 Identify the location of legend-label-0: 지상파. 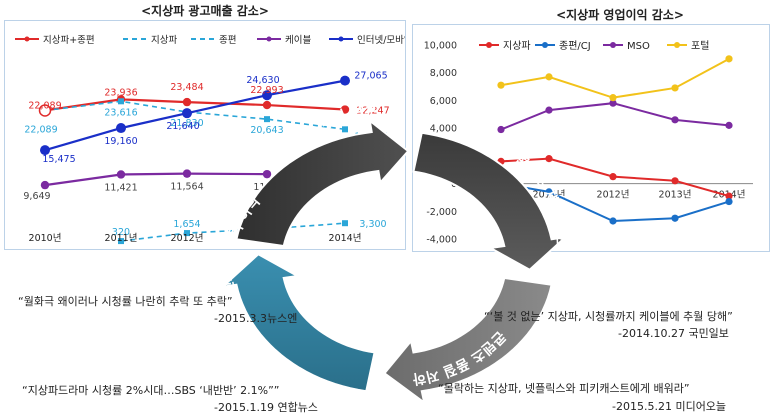
(517, 46).